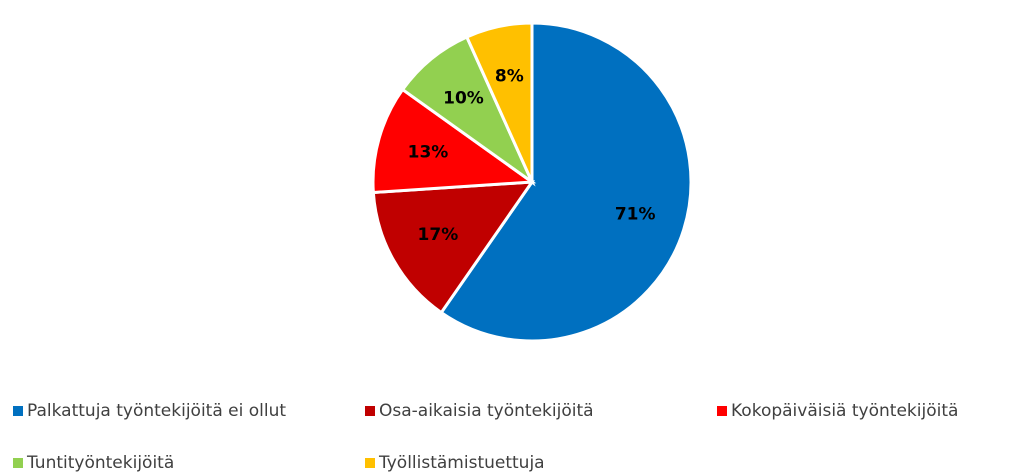 The height and width of the screenshot is (474, 1024). What do you see at coordinates (428, 152) in the screenshot?
I see `data-label: 13%` at bounding box center [428, 152].